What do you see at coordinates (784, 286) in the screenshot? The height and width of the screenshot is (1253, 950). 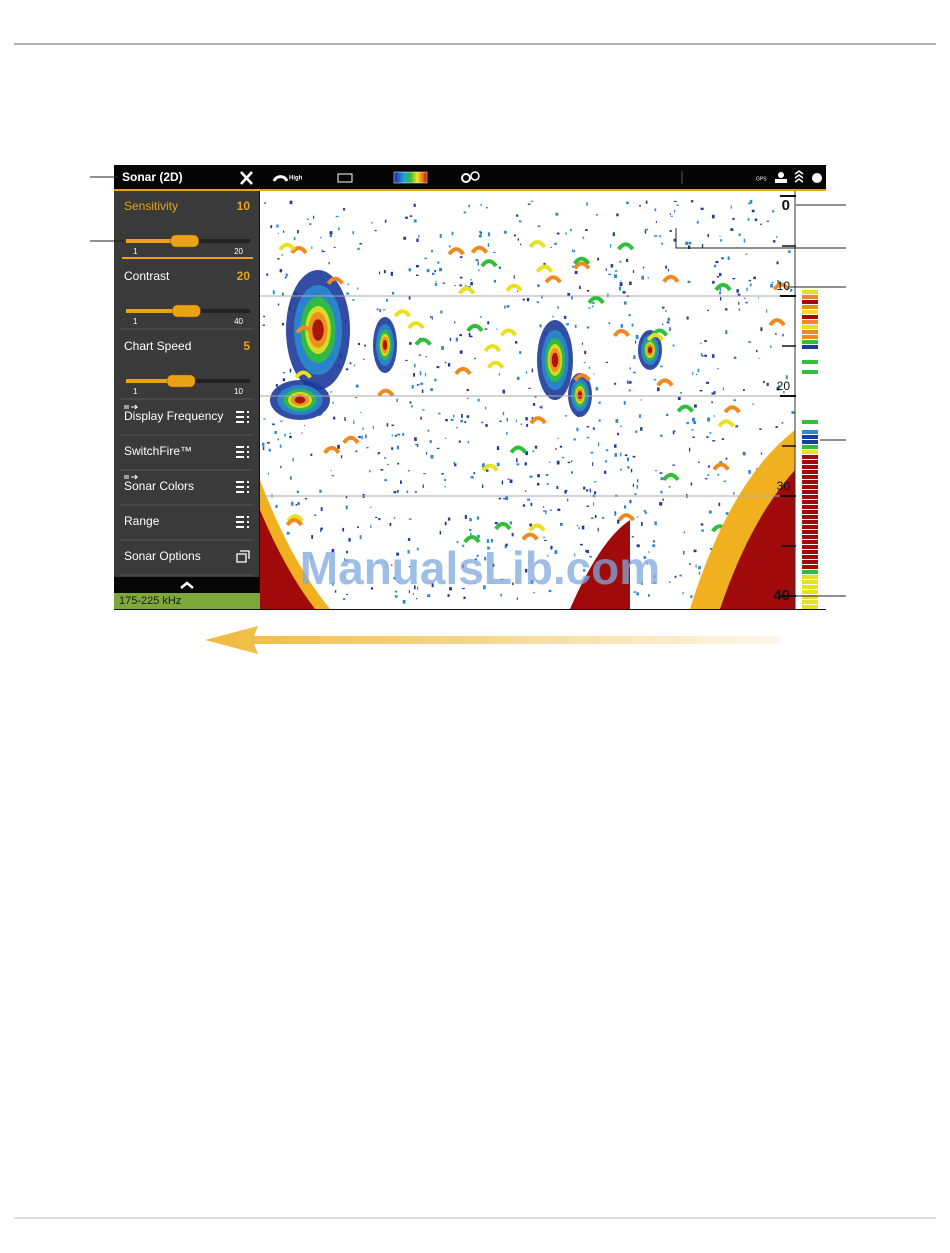 I see `depth-label: 10` at bounding box center [784, 286].